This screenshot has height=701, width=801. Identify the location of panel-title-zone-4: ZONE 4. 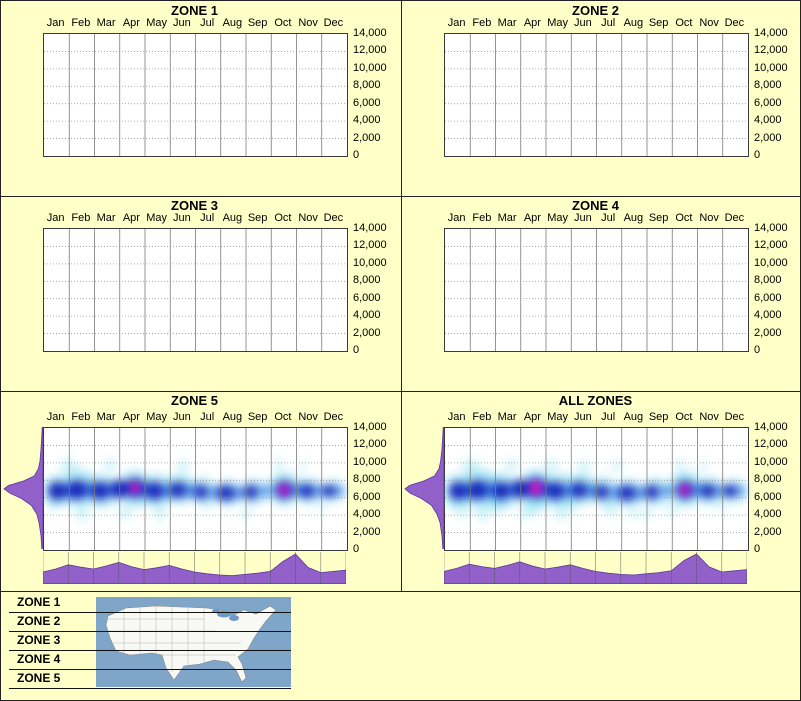
(595, 205).